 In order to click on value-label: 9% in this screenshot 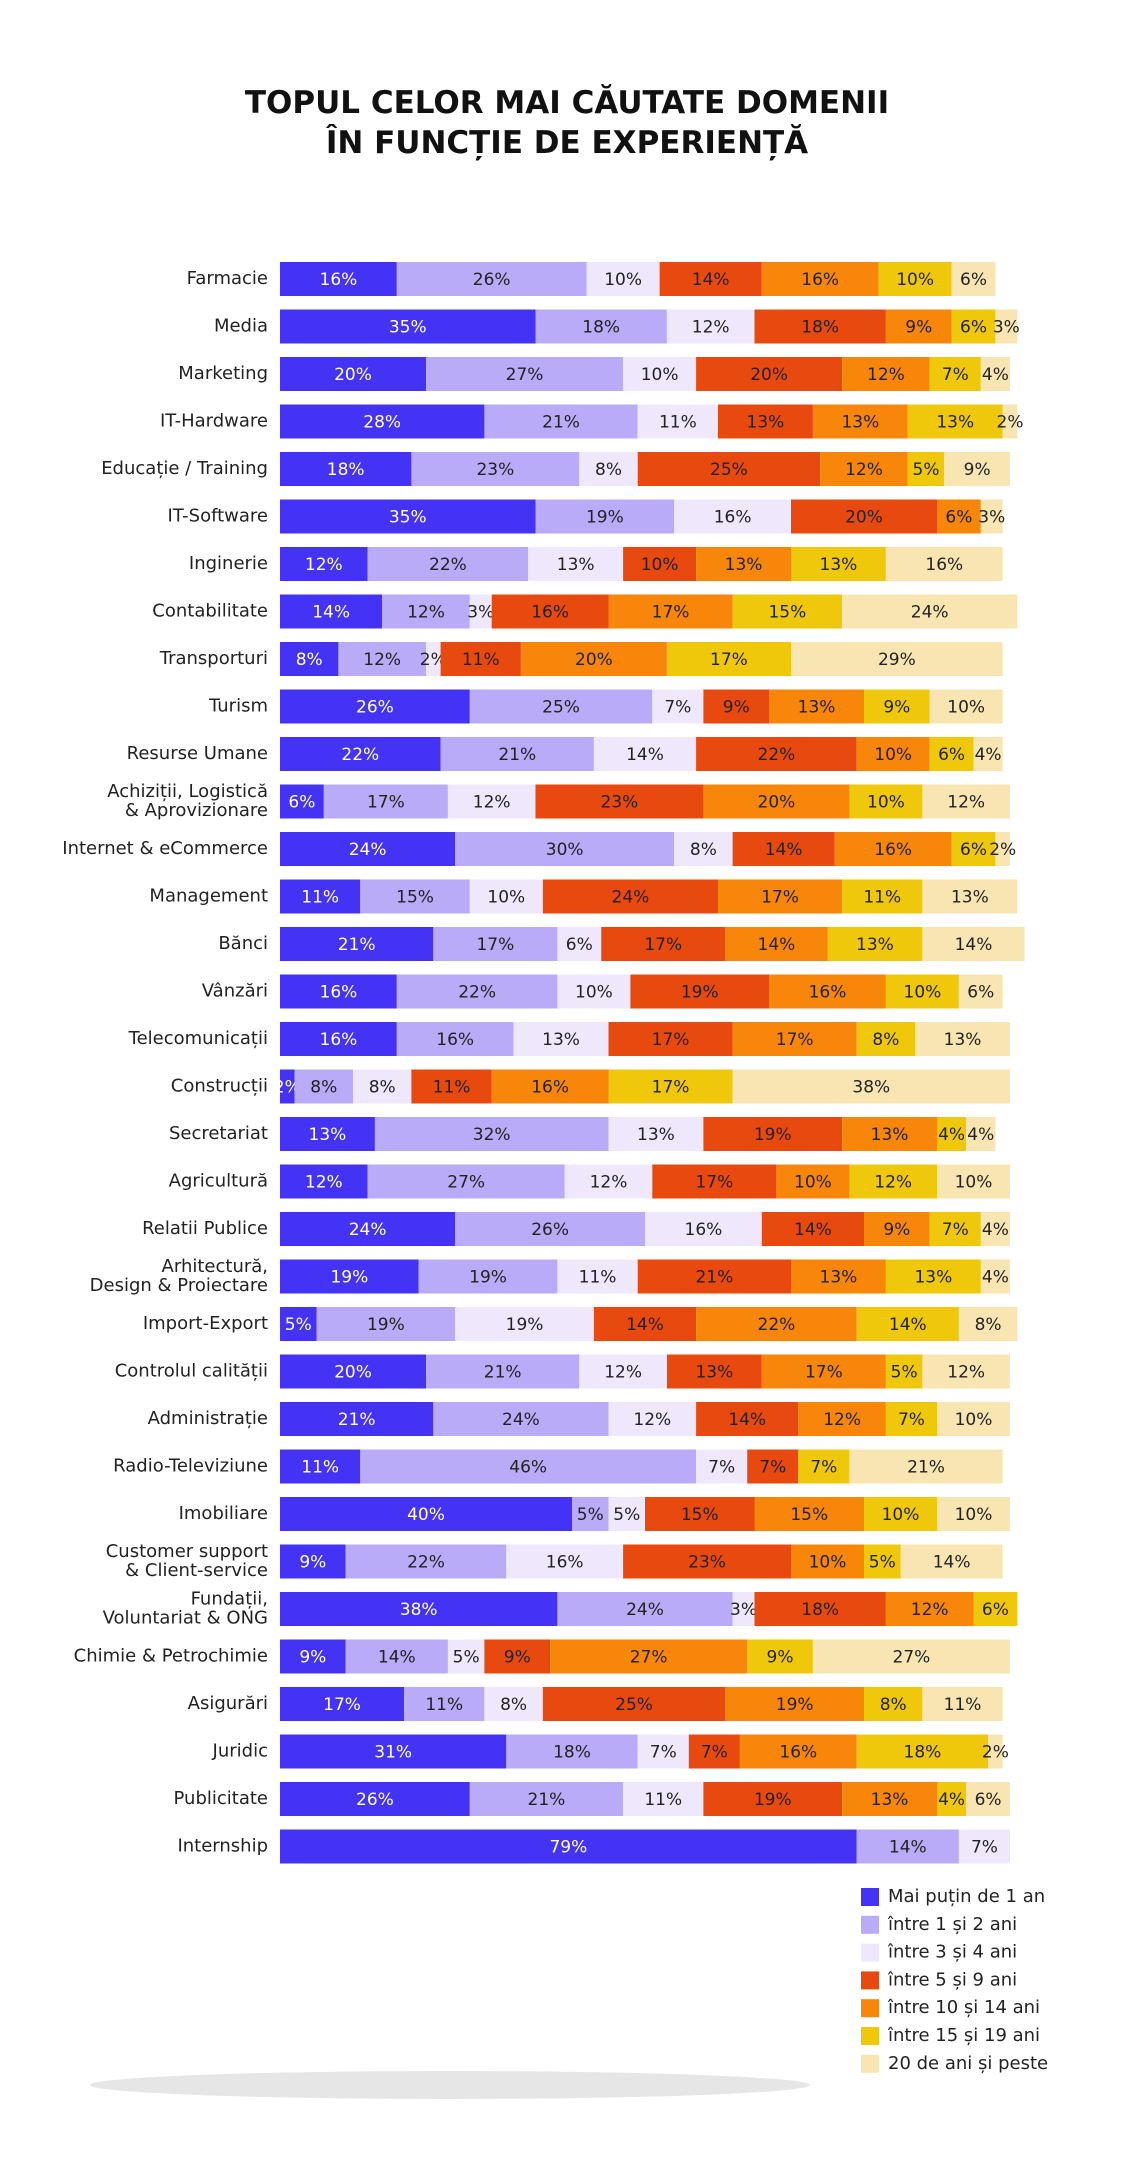, I will do `click(736, 708)`.